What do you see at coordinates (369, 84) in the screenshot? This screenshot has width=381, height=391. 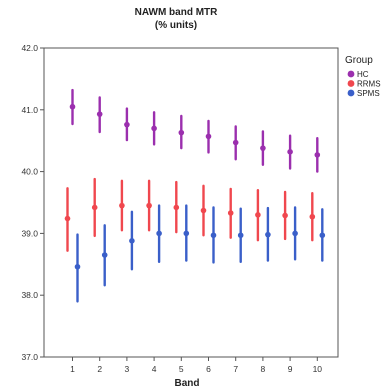 I see `legend-label-rrms: RRMS` at bounding box center [369, 84].